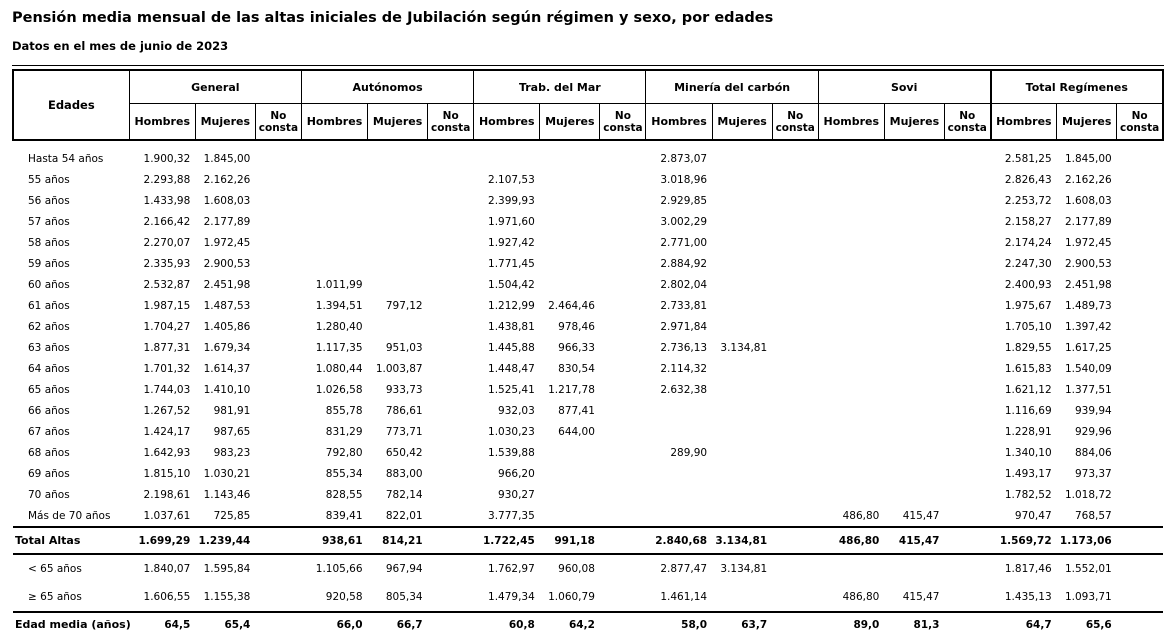 The width and height of the screenshot is (1168, 635). I want to click on cell: 486,80, so click(851, 598).